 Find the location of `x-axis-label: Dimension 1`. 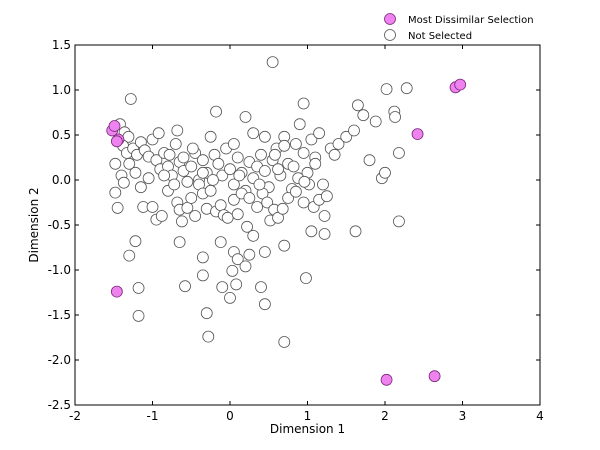

x-axis-label: Dimension 1 is located at coordinates (307, 429).